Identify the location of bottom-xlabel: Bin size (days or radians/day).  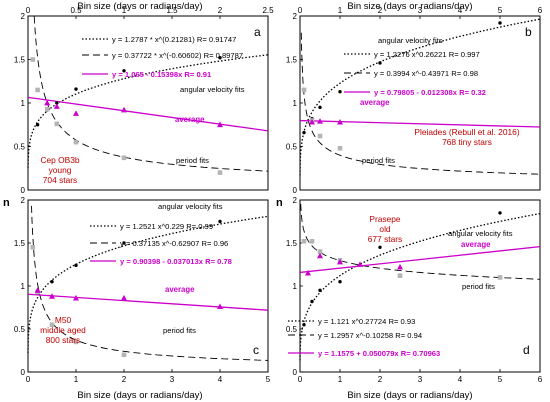
(139, 395).